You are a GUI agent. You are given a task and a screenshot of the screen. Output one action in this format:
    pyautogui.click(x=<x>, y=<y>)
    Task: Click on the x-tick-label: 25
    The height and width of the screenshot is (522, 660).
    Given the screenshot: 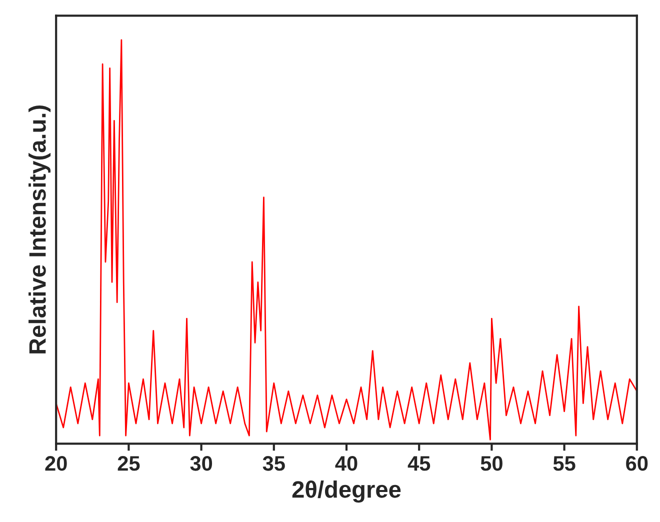 What is the action you would take?
    pyautogui.click(x=129, y=463)
    